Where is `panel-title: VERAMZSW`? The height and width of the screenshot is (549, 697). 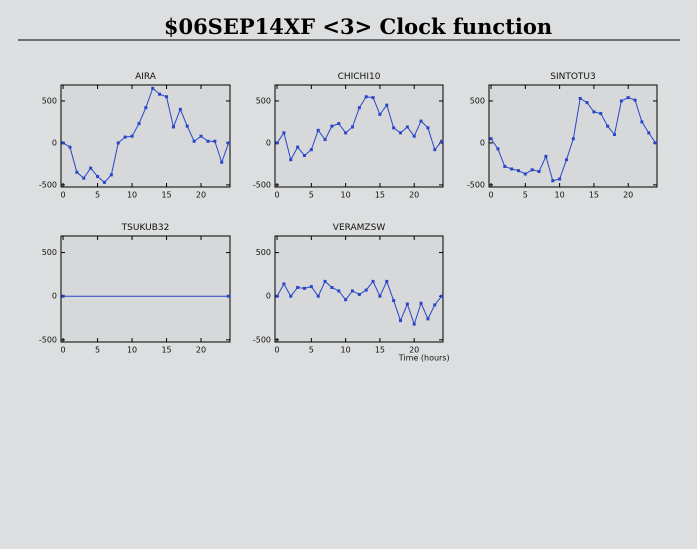 panel-title: VERAMZSW is located at coordinates (359, 228).